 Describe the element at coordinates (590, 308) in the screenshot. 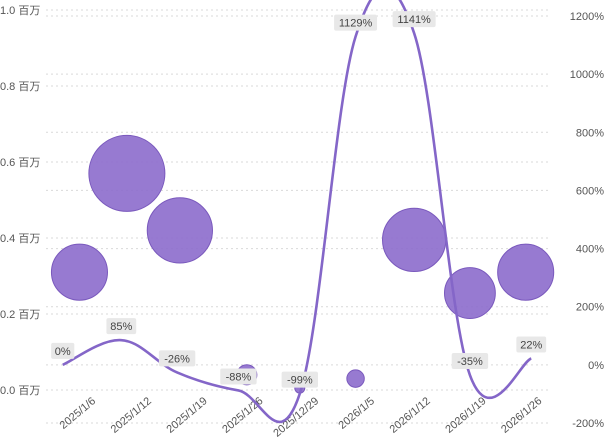

I see `right-tick-label: 200%` at that location.